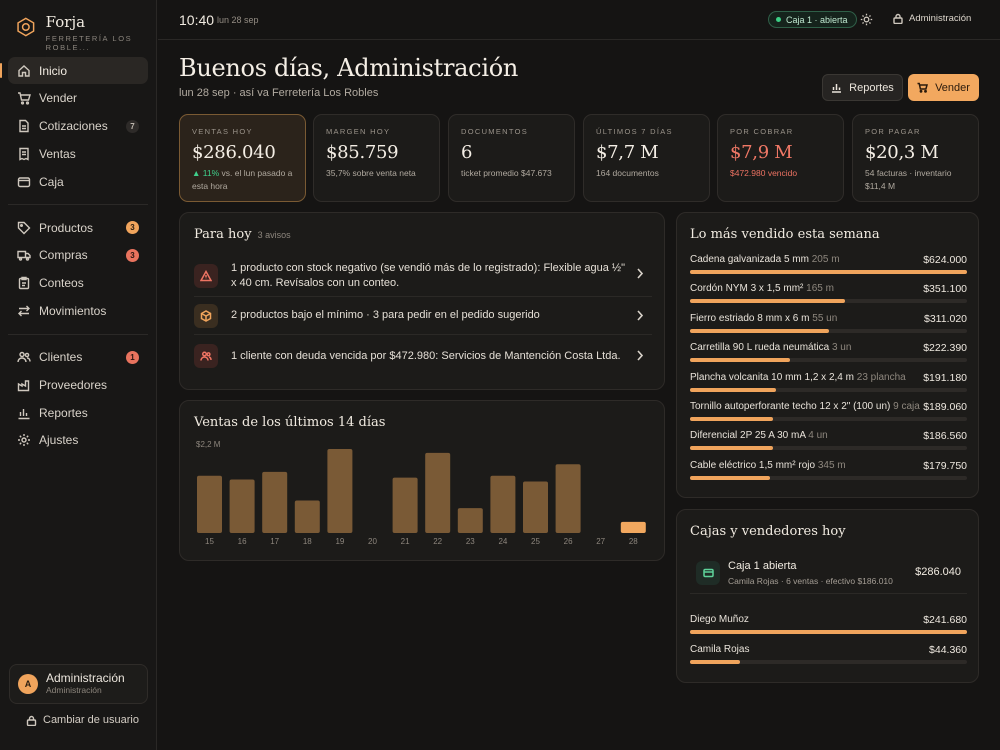 The image size is (1000, 750). What do you see at coordinates (646, 158) in the screenshot?
I see `kpi-ultimos-7-dias: ÚLTIMOS 7 DÍAS $7,7 M 164 documentos` at bounding box center [646, 158].